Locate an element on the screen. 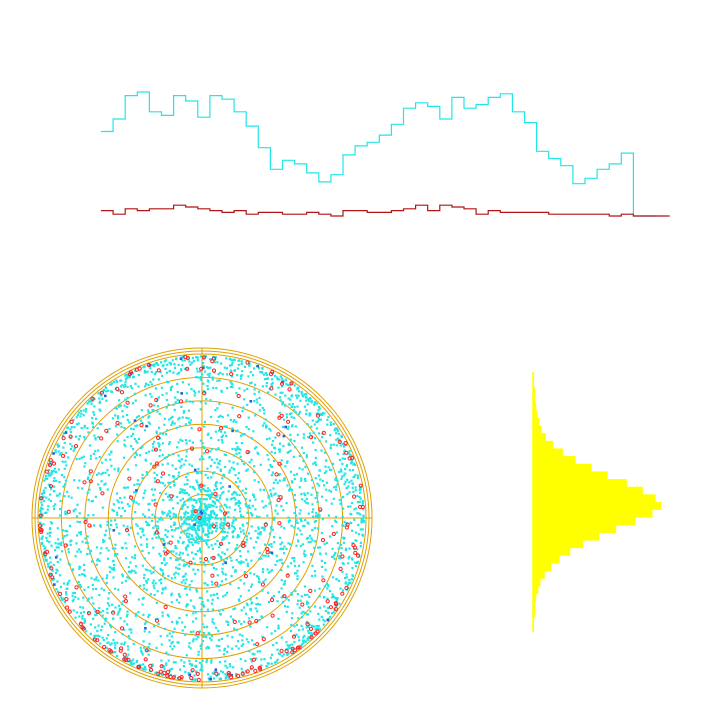 The height and width of the screenshot is (720, 720). polar-point-blue is located at coordinates (114, 530).